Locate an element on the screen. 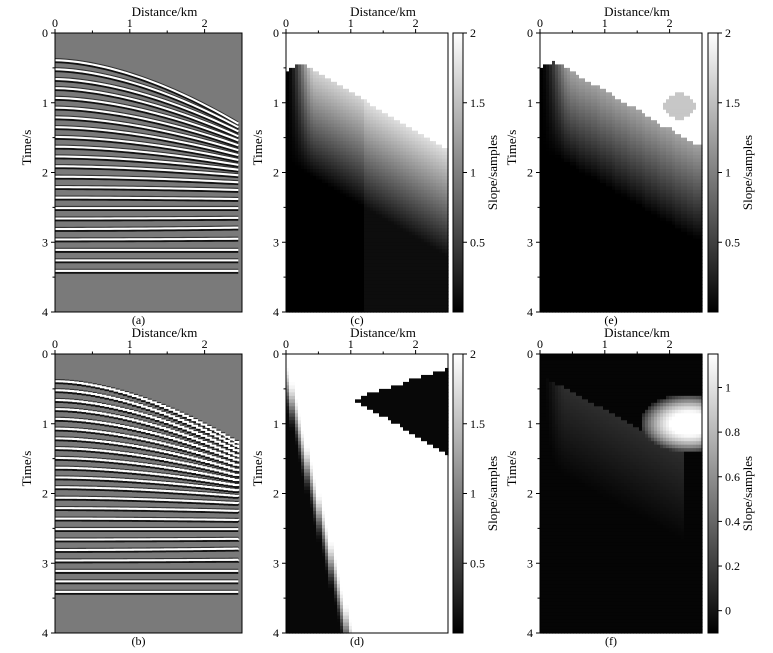 This screenshot has height=653, width=773. panel-caption: (e) is located at coordinates (610, 320).